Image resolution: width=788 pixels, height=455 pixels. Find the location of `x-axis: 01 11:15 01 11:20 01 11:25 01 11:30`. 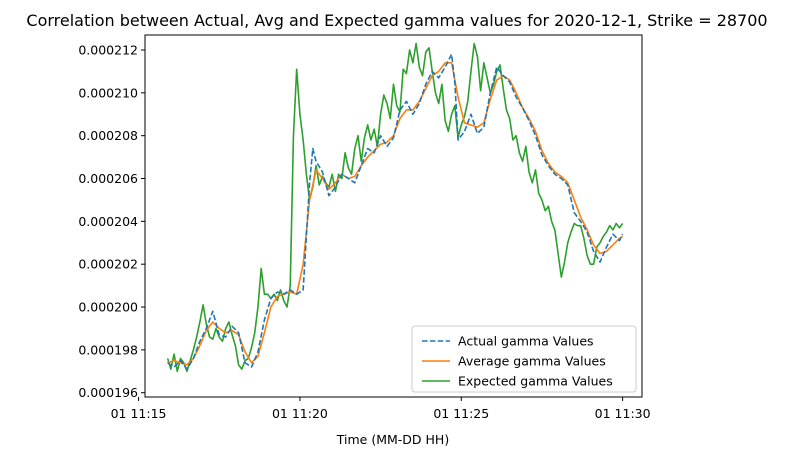

x-axis: 01 11:15 01 11:20 01 11:25 01 11:30 is located at coordinates (381, 409).